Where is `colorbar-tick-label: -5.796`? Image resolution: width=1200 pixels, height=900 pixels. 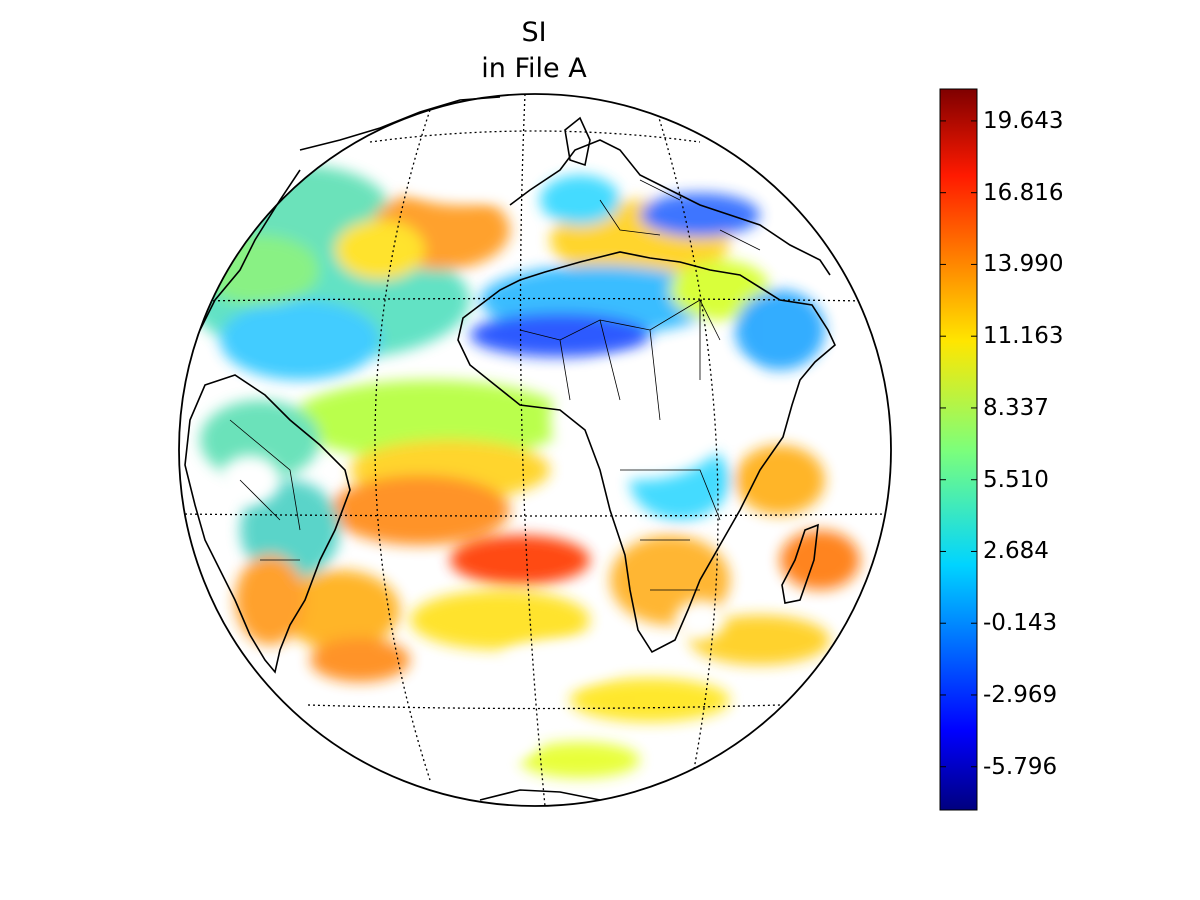 colorbar-tick-label: -5.796 is located at coordinates (1020, 766).